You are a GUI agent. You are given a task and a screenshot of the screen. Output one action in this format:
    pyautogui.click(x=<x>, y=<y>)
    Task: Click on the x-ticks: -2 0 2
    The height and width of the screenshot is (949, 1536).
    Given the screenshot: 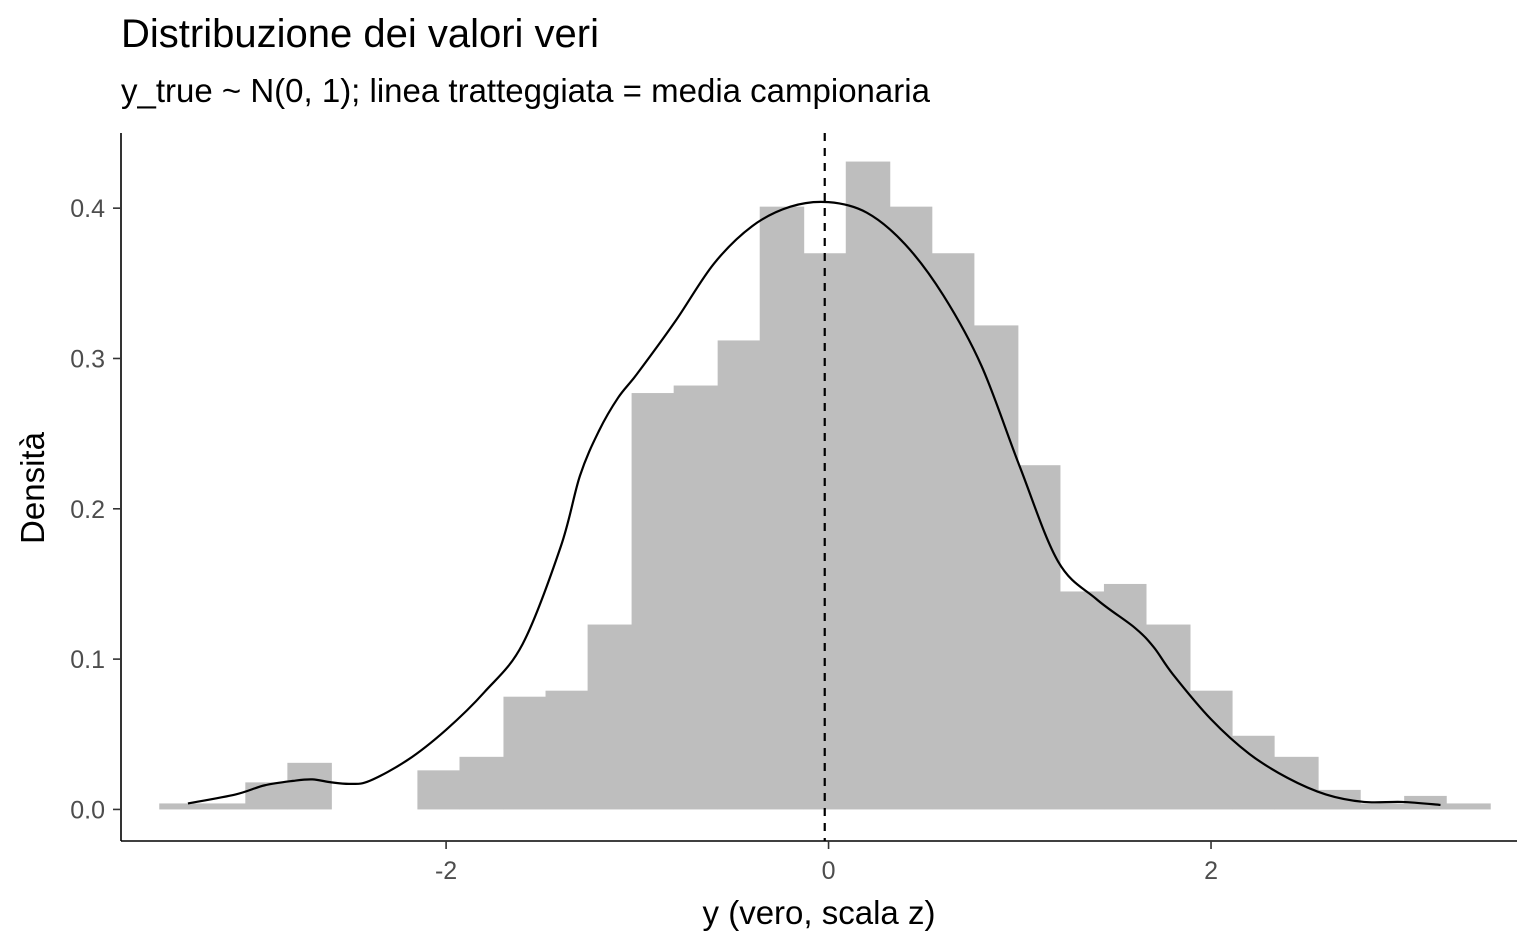 What is the action you would take?
    pyautogui.click(x=826, y=863)
    